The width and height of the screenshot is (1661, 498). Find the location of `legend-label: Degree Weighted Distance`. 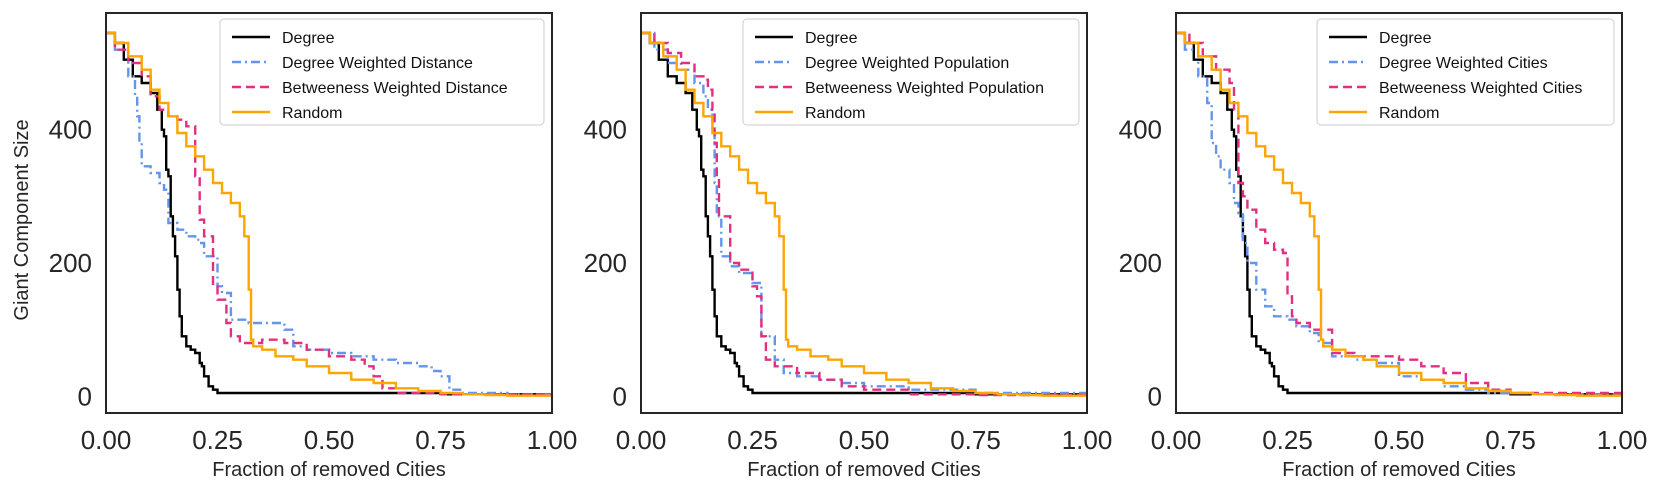

legend-label: Degree Weighted Distance is located at coordinates (377, 63).